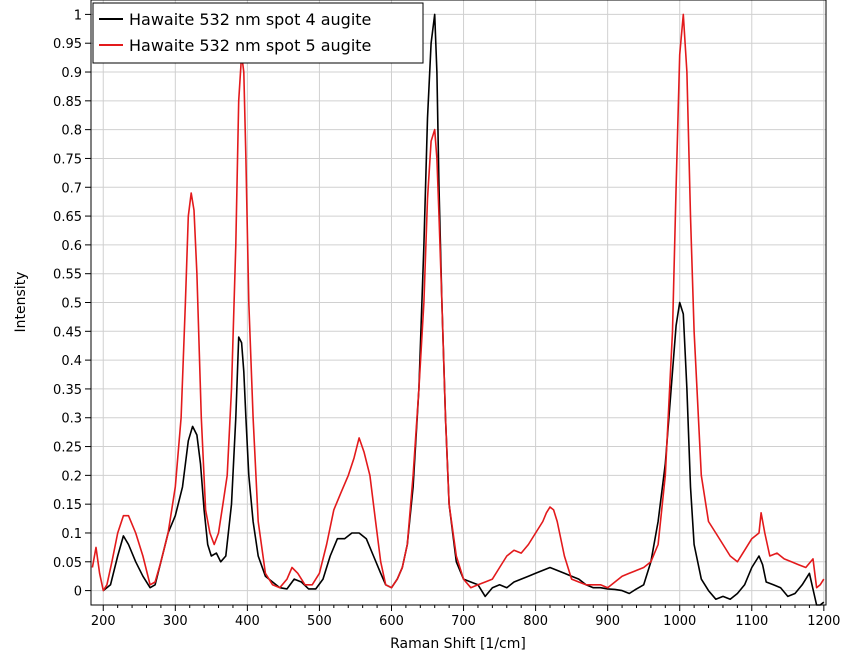 The width and height of the screenshot is (841, 664). I want to click on x-axis: 200 300 400 500 600 700 800 900 1000 1100 1200, so click(465, 617).